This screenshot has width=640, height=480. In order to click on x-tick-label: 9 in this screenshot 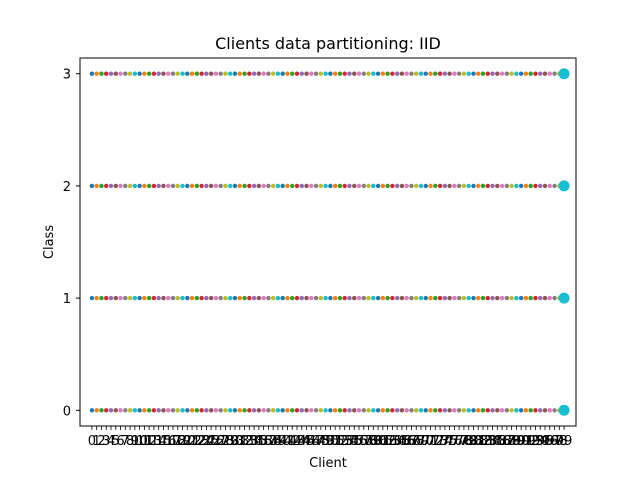, I will do `click(135, 441)`.